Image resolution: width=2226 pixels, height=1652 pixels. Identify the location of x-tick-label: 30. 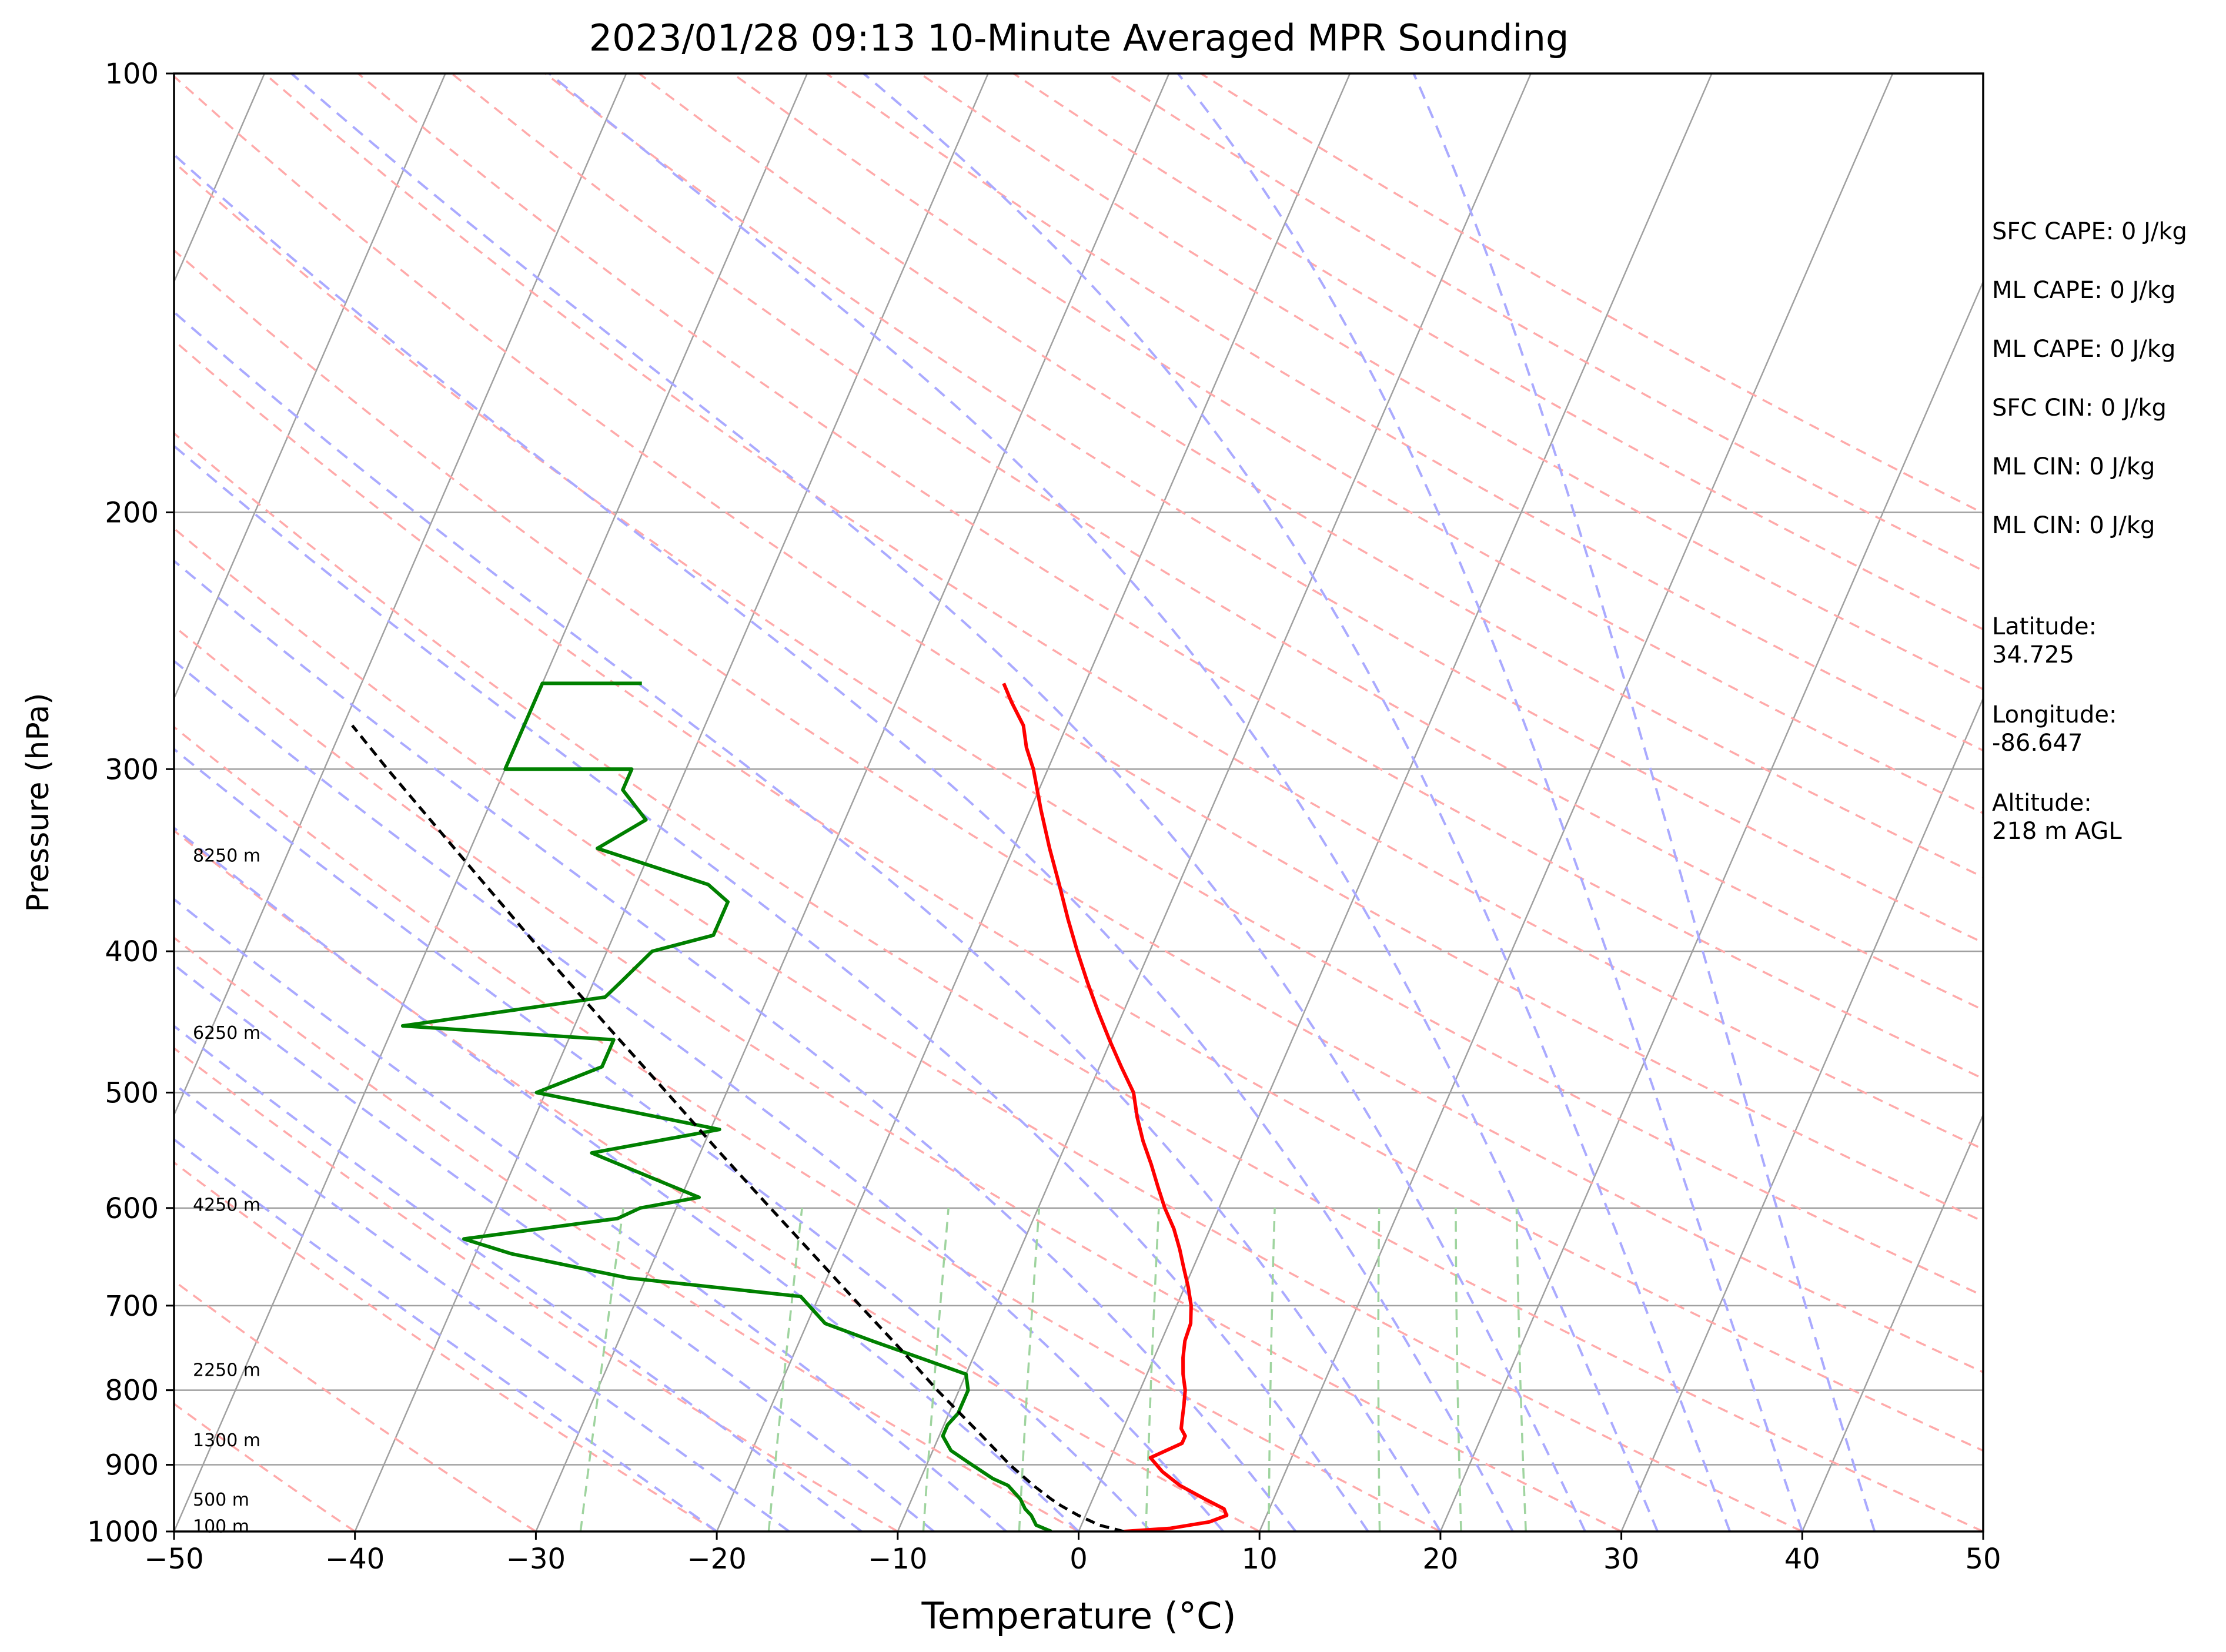
(1621, 1560).